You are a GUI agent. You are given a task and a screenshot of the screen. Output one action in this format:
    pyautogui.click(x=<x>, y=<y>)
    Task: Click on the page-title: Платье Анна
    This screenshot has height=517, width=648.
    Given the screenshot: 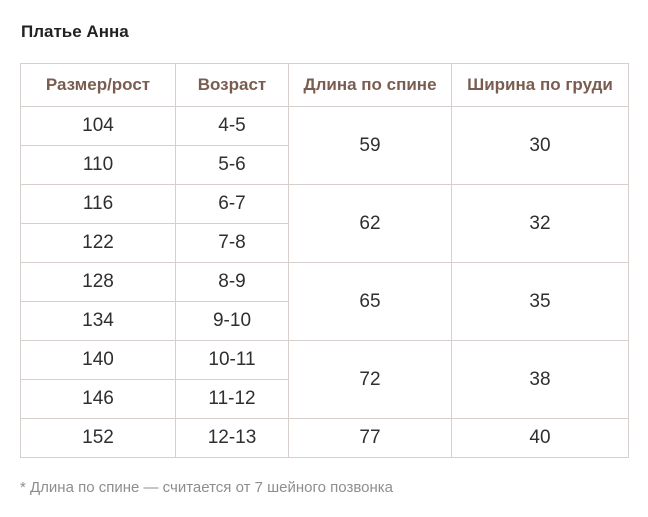 What is the action you would take?
    pyautogui.click(x=75, y=31)
    